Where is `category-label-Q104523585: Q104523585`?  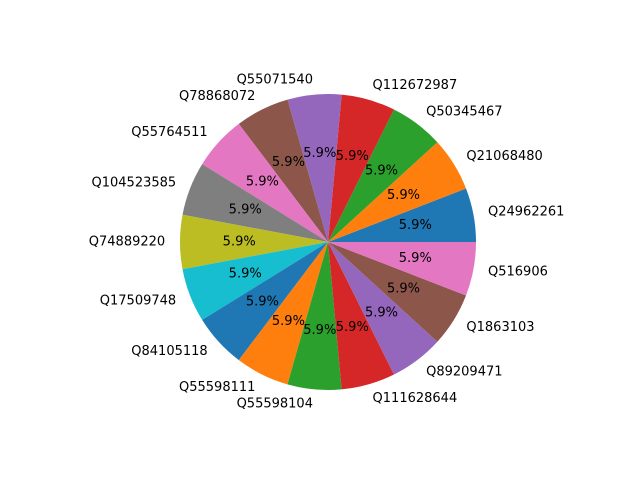 category-label-Q104523585: Q104523585 is located at coordinates (134, 183).